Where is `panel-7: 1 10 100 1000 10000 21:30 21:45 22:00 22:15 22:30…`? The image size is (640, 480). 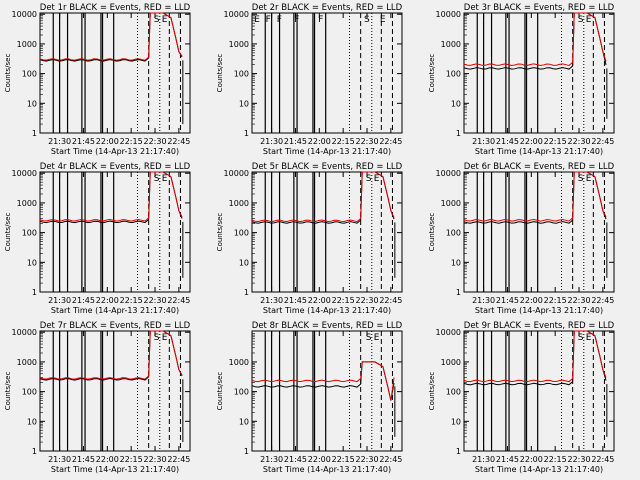 panel-7: 1 10 100 1000 10000 21:30 21:45 22:00 22:15 22:30… is located at coordinates (97, 397).